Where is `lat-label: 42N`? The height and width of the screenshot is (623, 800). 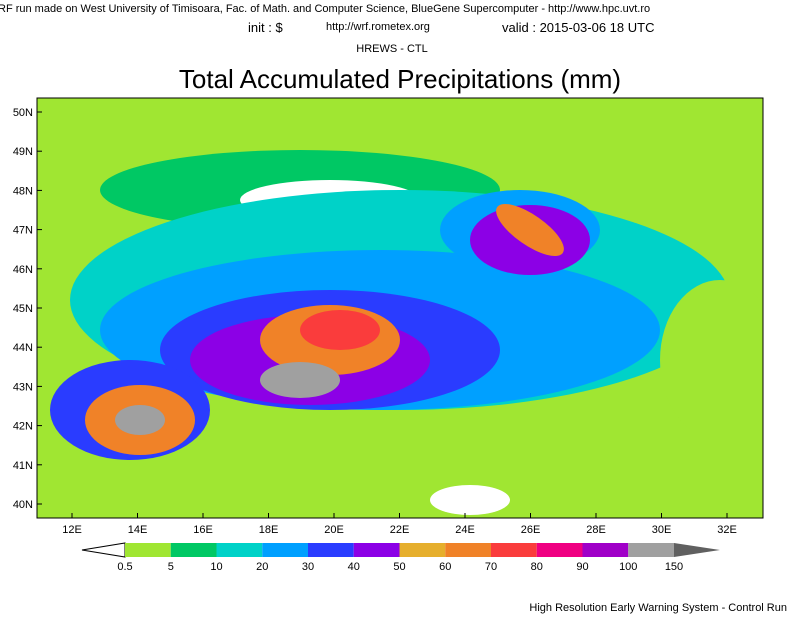 lat-label: 42N is located at coordinates (23, 427).